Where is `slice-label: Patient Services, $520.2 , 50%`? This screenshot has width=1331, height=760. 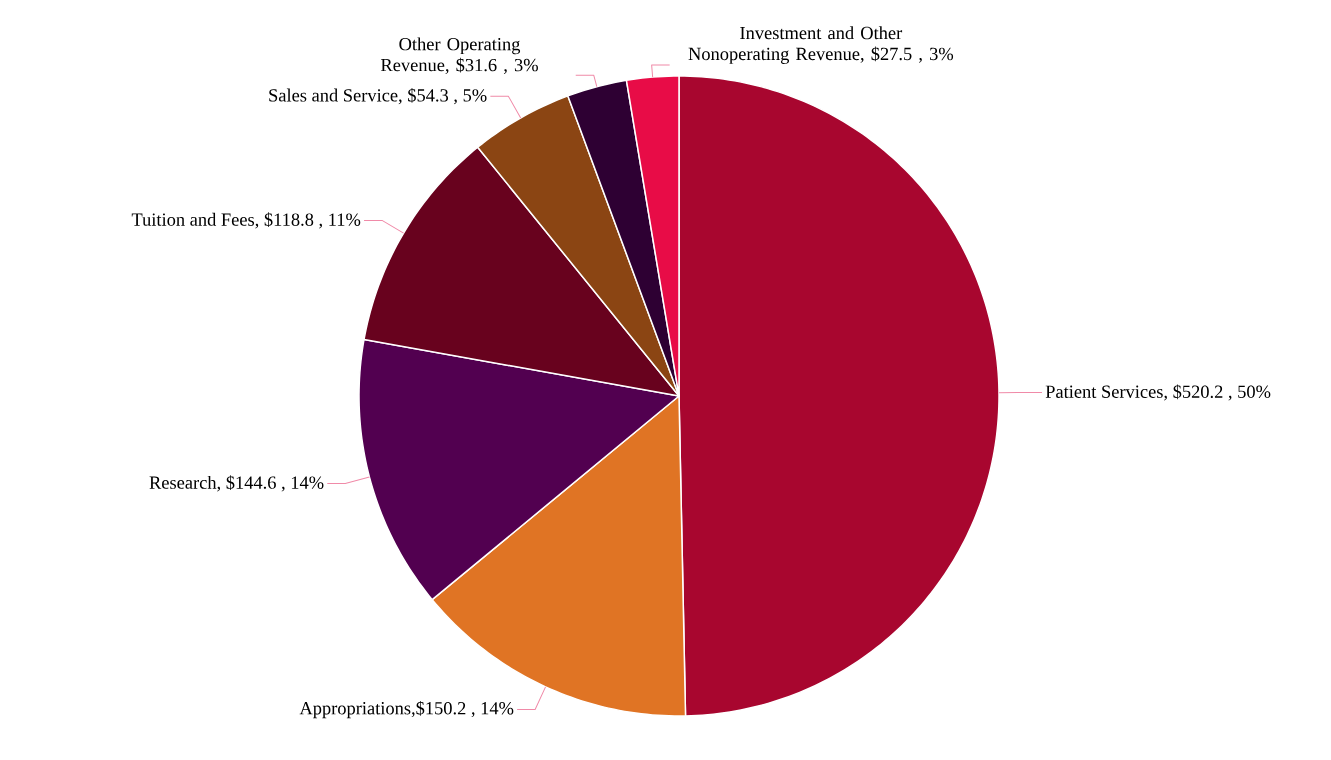
slice-label: Patient Services, $520.2 , 50% is located at coordinates (1158, 392).